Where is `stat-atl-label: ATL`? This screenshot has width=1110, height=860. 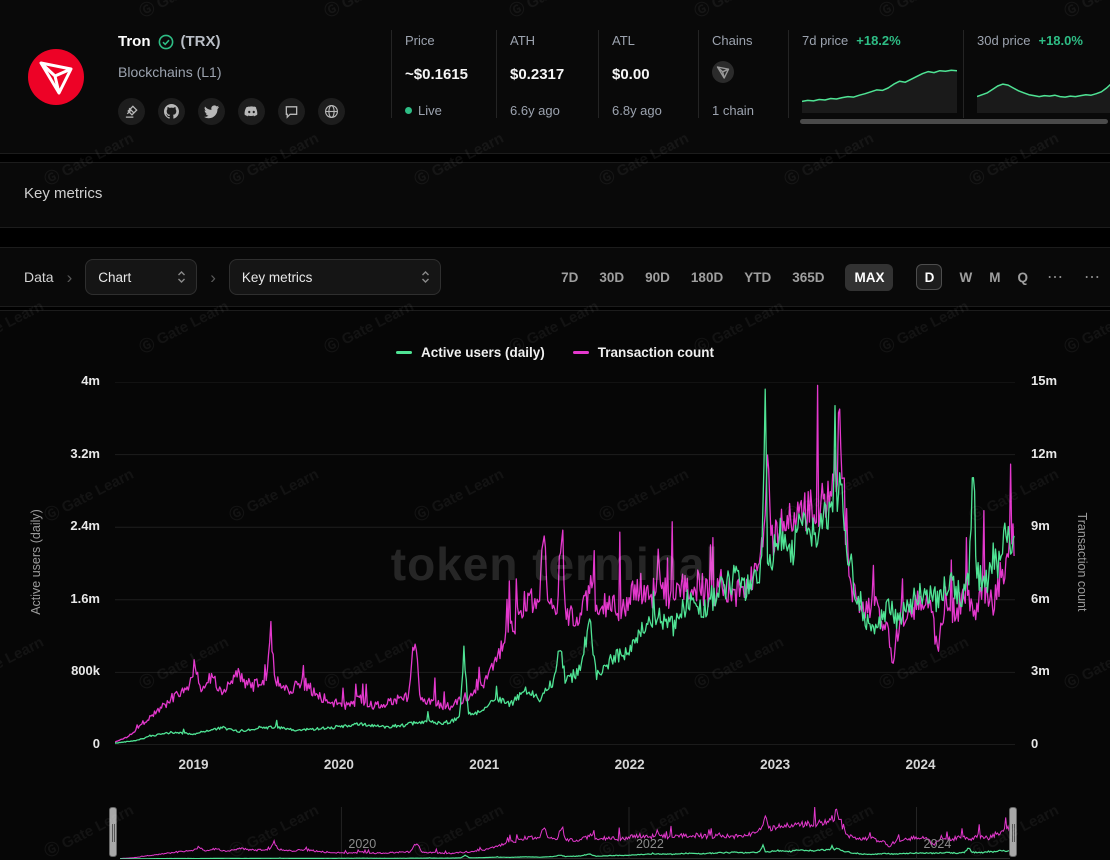 stat-atl-label: ATL is located at coordinates (623, 40).